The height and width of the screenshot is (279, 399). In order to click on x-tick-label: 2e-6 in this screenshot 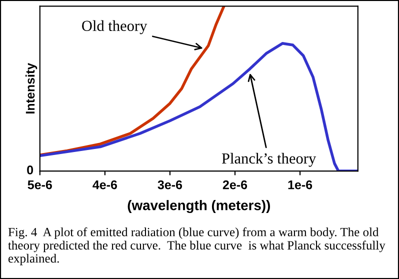, I will do `click(235, 185)`.